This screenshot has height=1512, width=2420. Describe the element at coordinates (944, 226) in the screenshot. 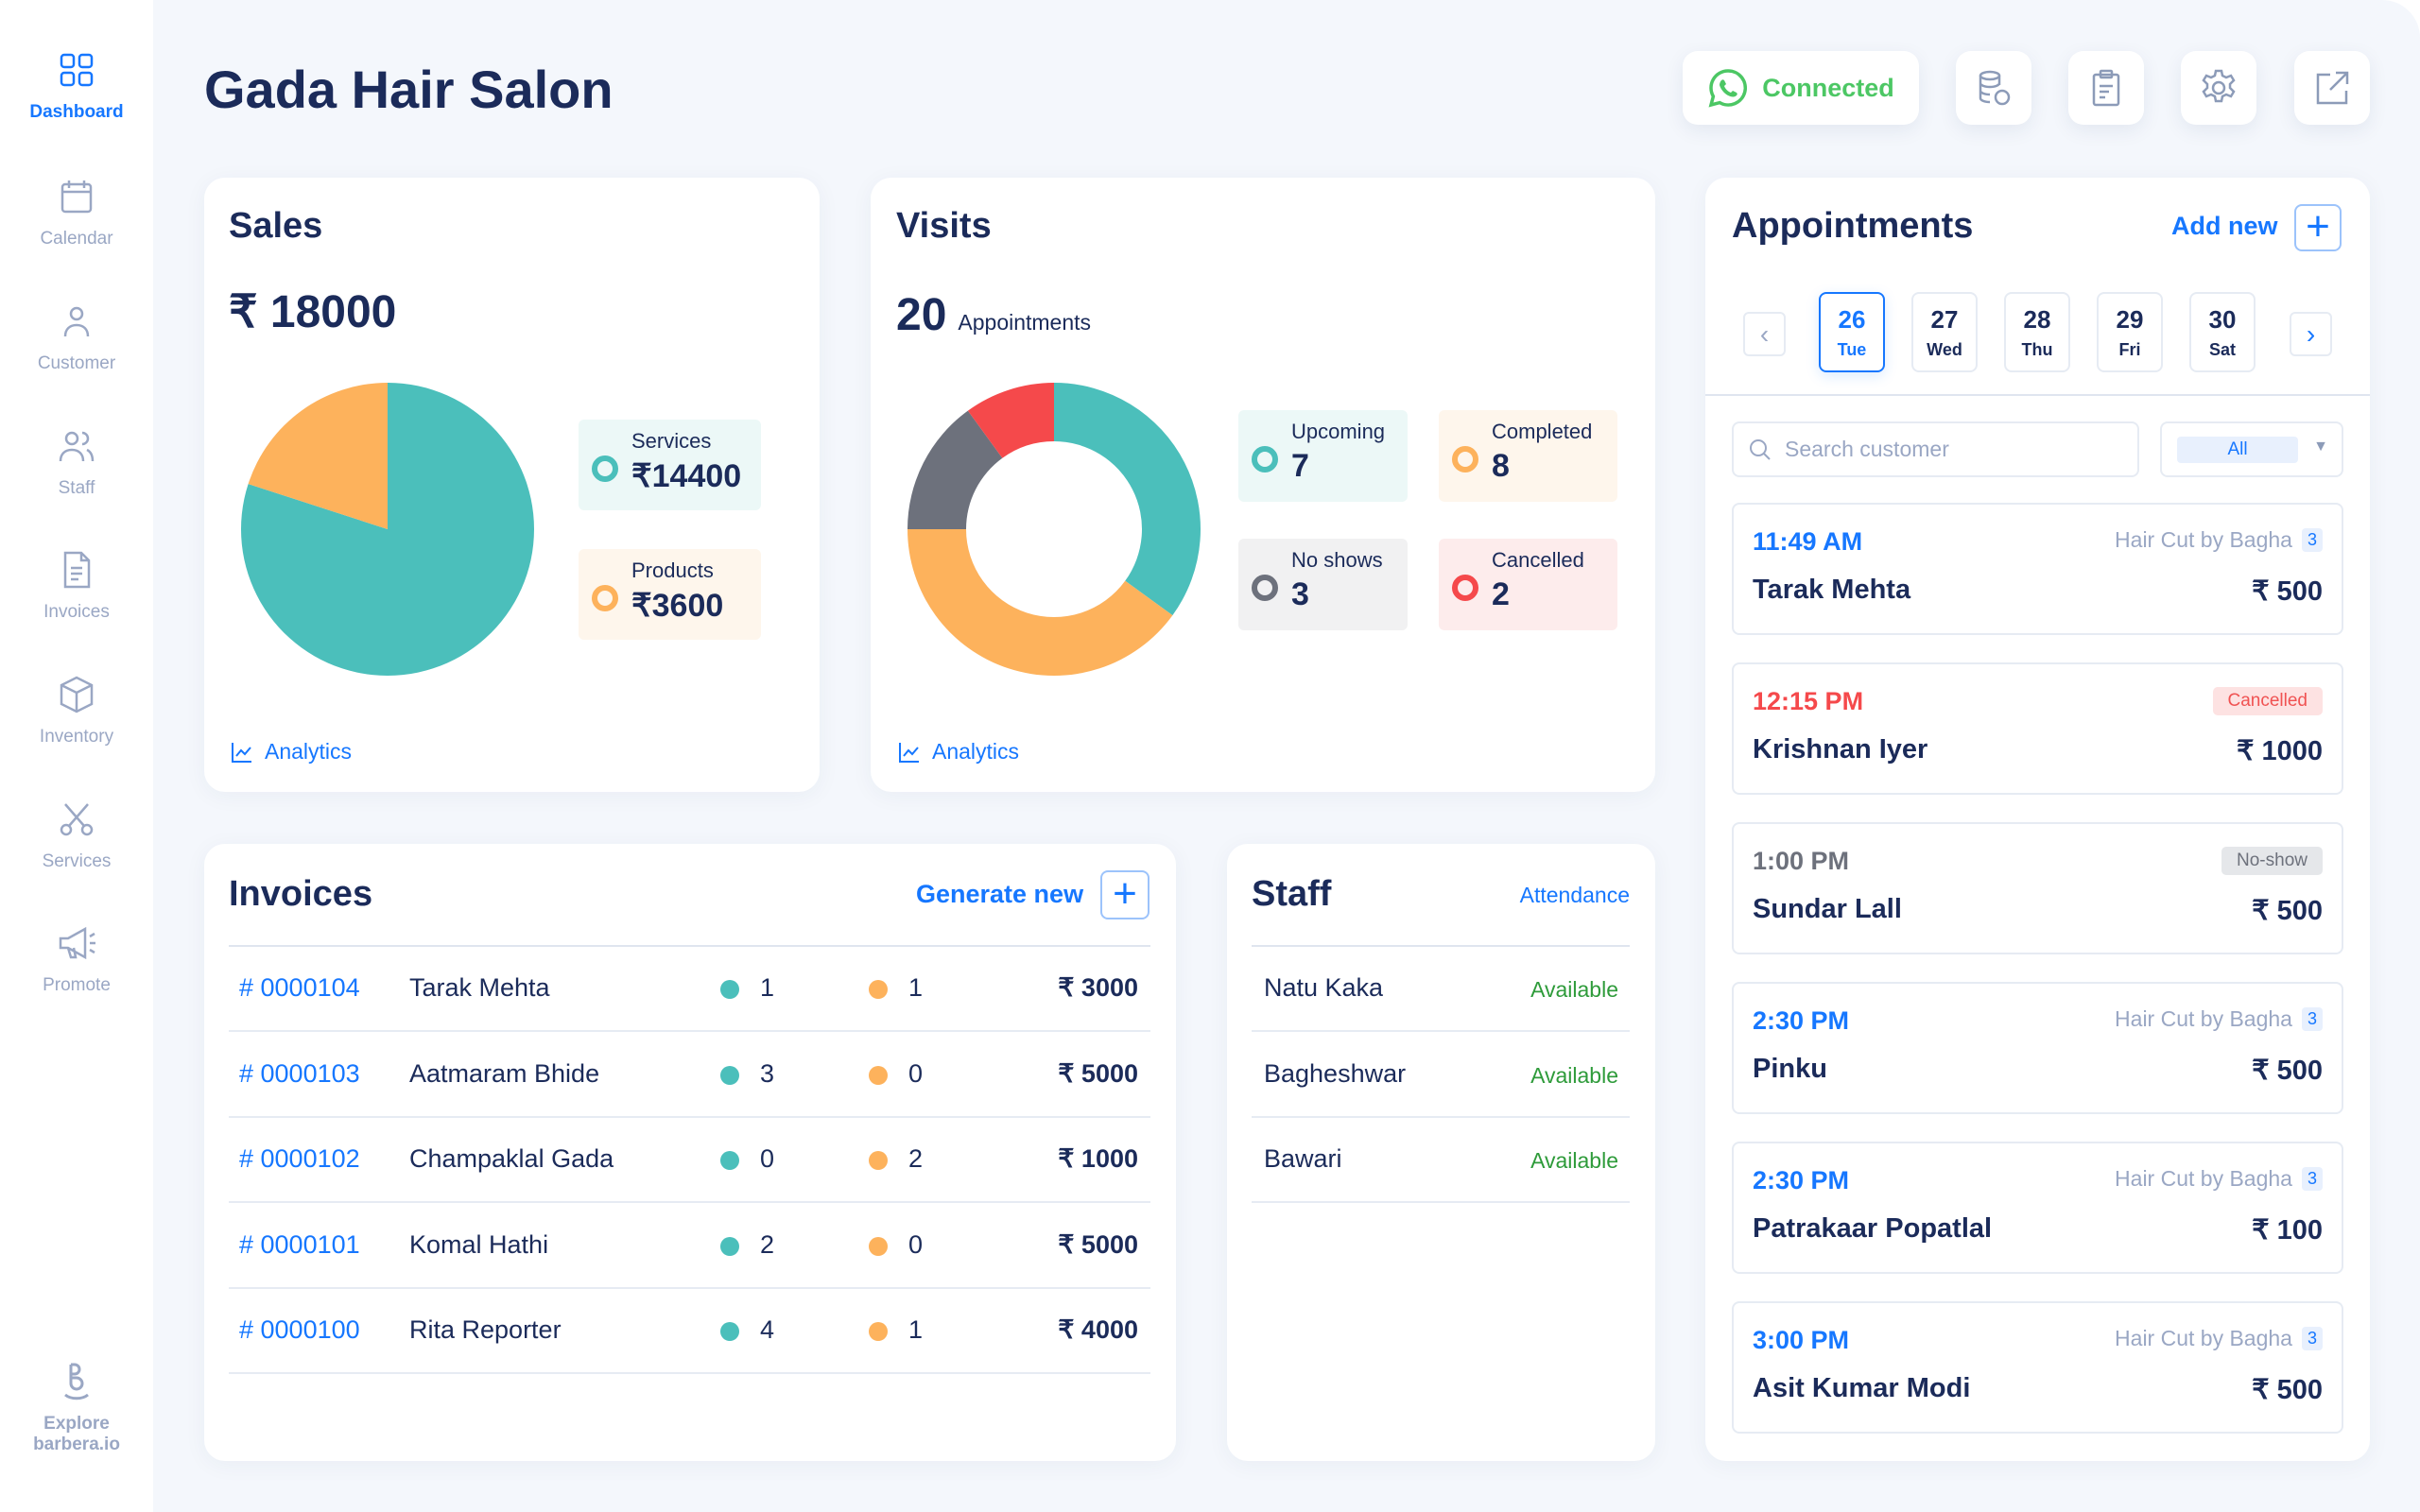

I see `visits-title: Visits` at that location.